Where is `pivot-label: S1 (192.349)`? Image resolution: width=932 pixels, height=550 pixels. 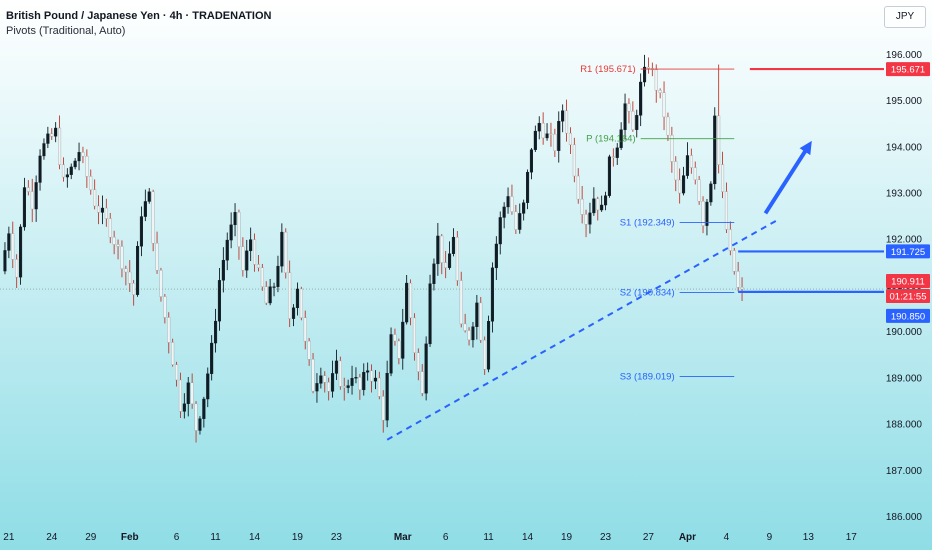 pivot-label: S1 (192.349) is located at coordinates (647, 223).